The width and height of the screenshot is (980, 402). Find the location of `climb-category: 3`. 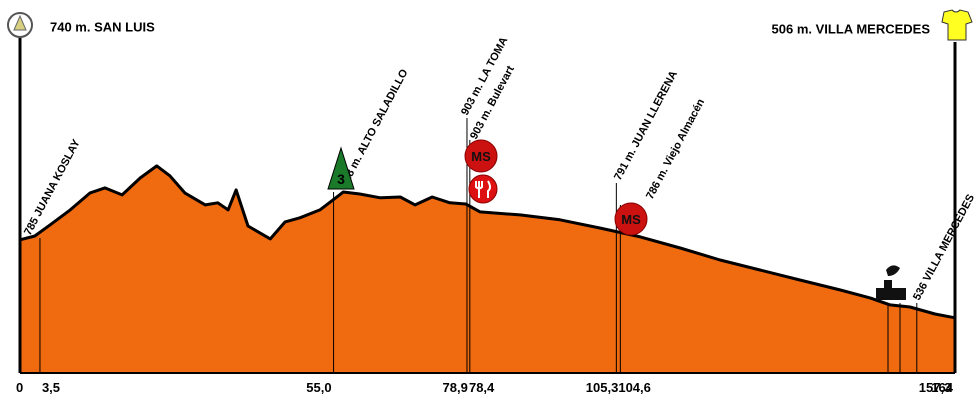

climb-category: 3 is located at coordinates (341, 179).